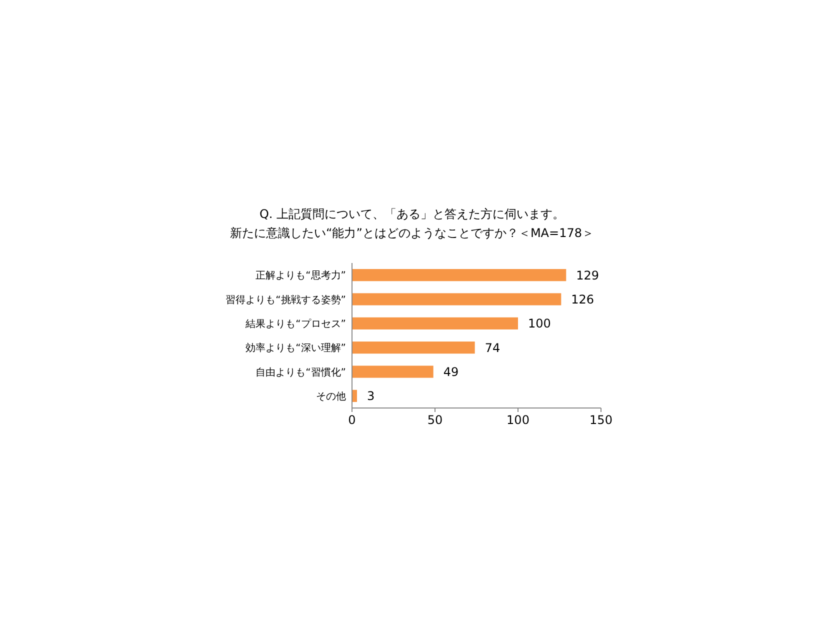 This screenshot has width=826, height=620. I want to click on y-tick-label: 自由よりも“習慣化”, so click(301, 372).